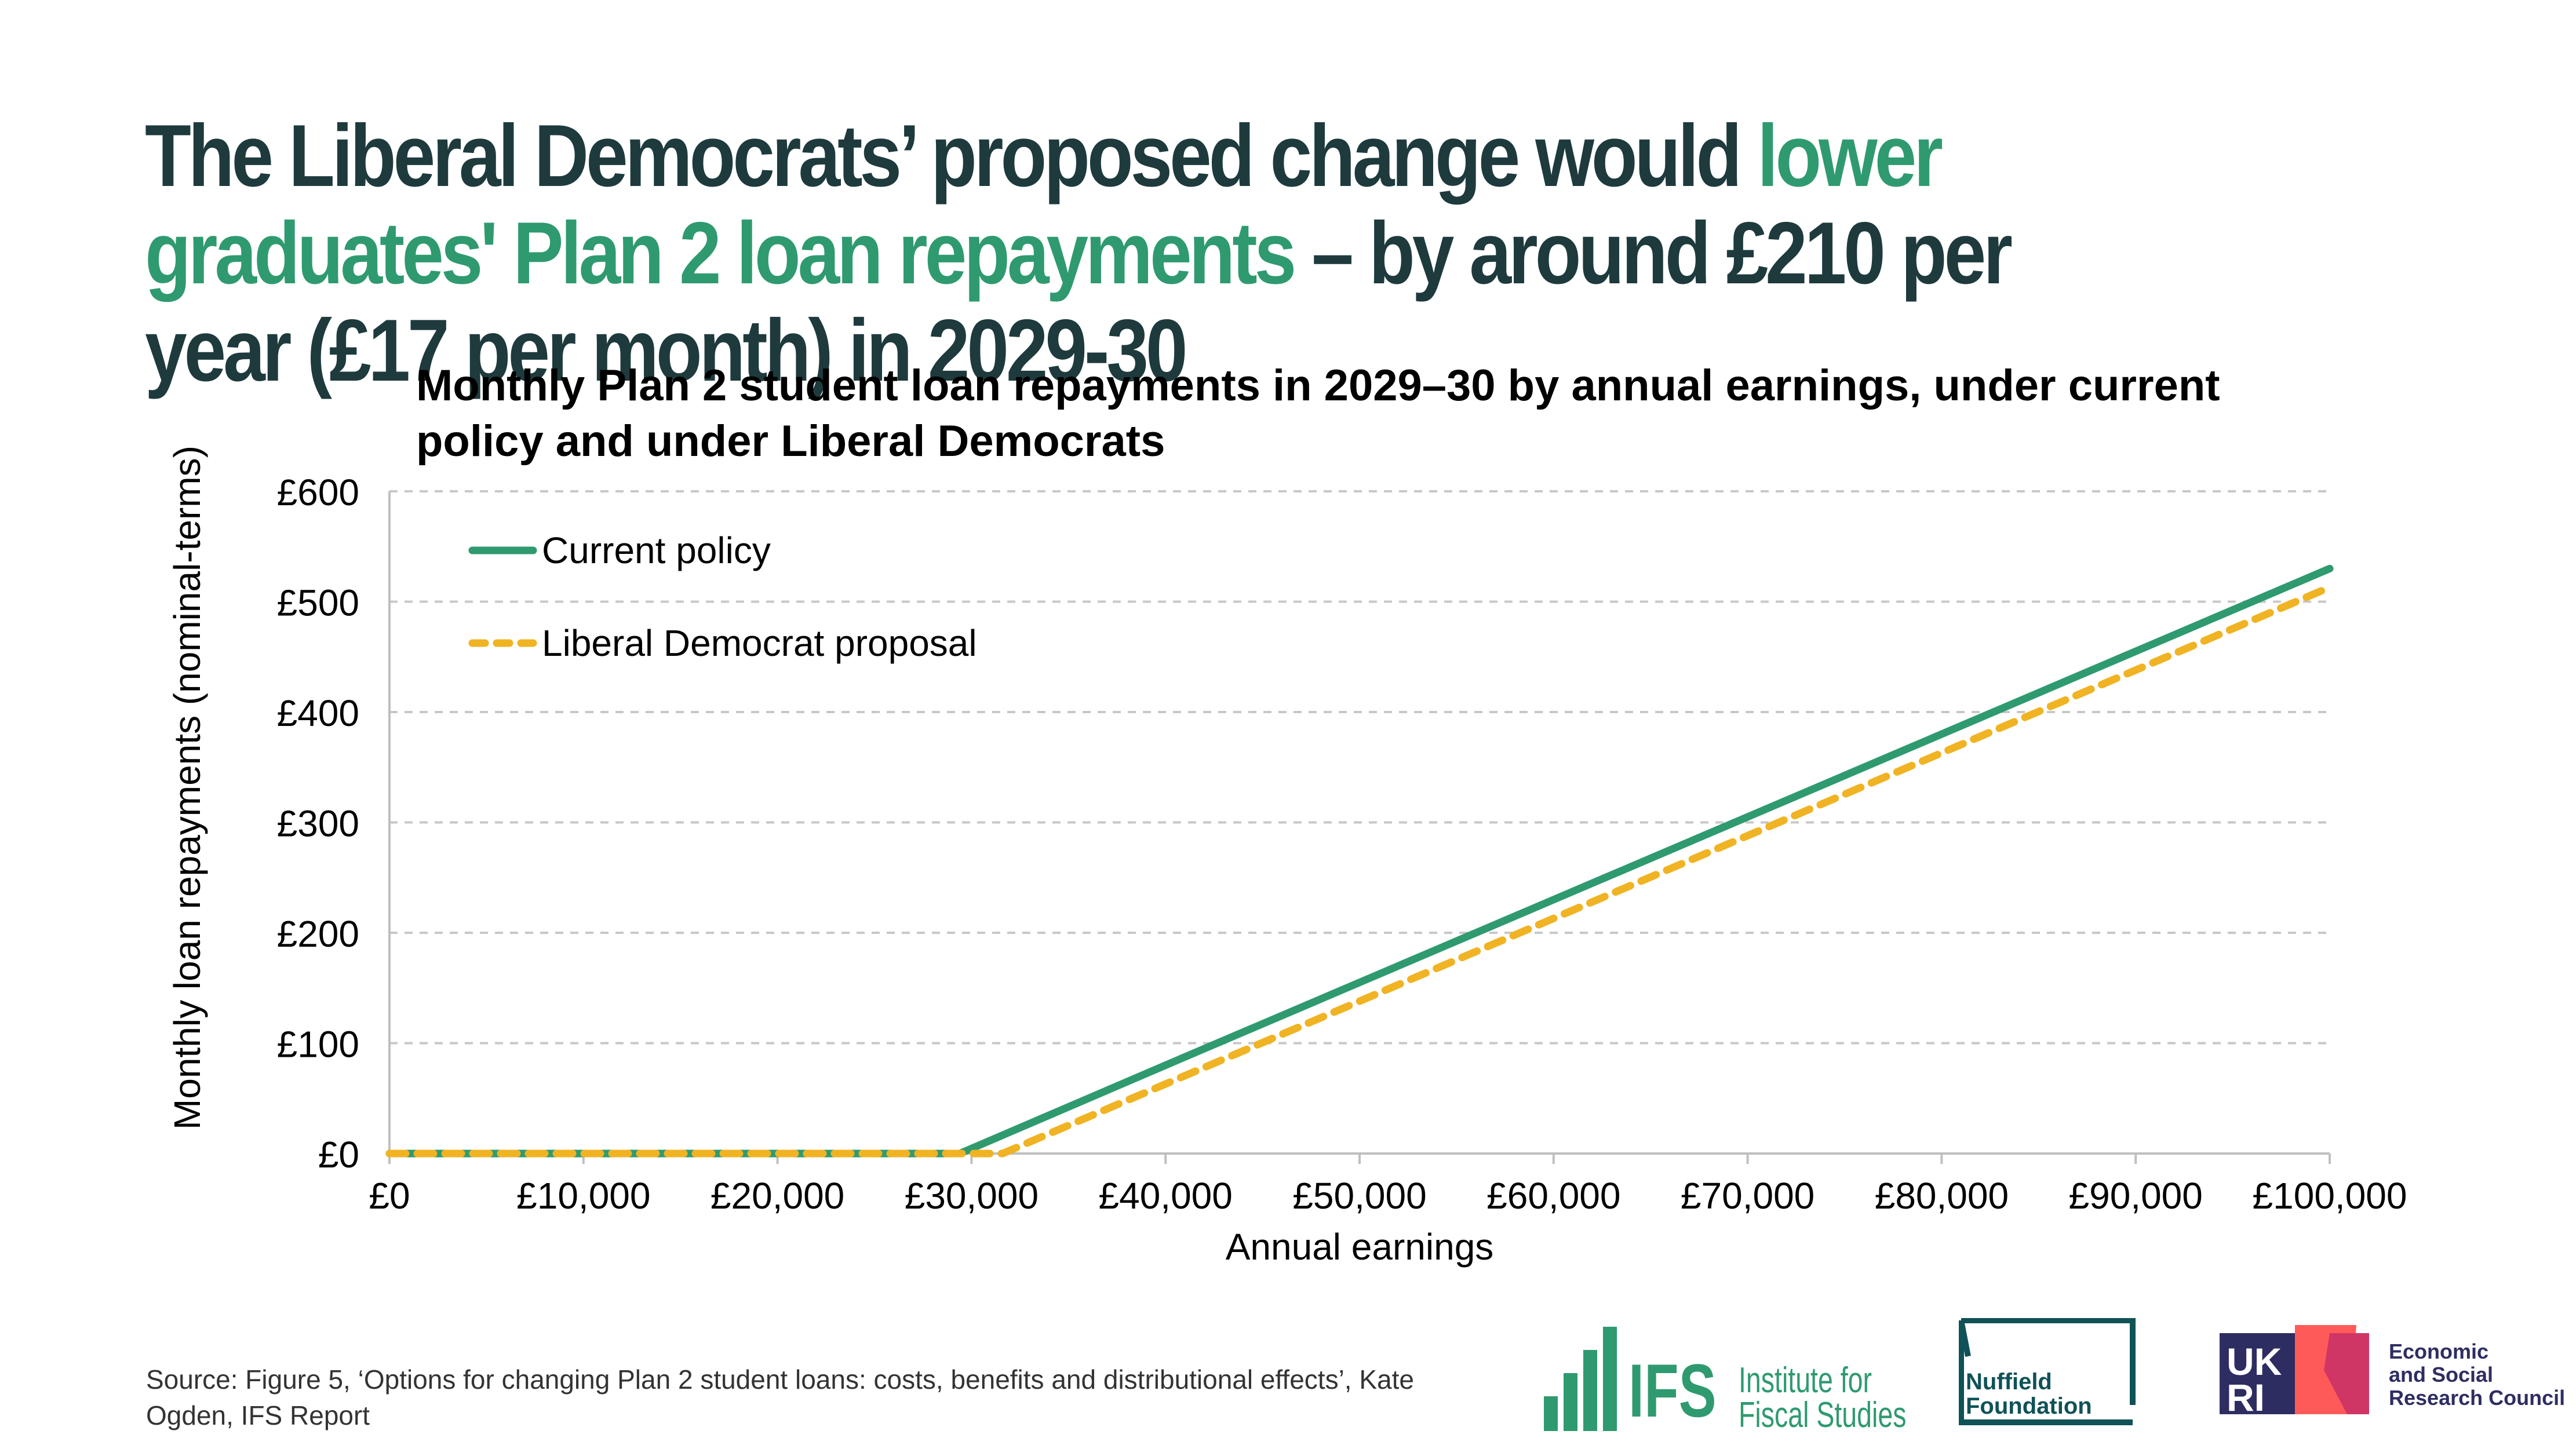 The width and height of the screenshot is (2576, 1449). I want to click on x-tick-label: £80,000, so click(1942, 1196).